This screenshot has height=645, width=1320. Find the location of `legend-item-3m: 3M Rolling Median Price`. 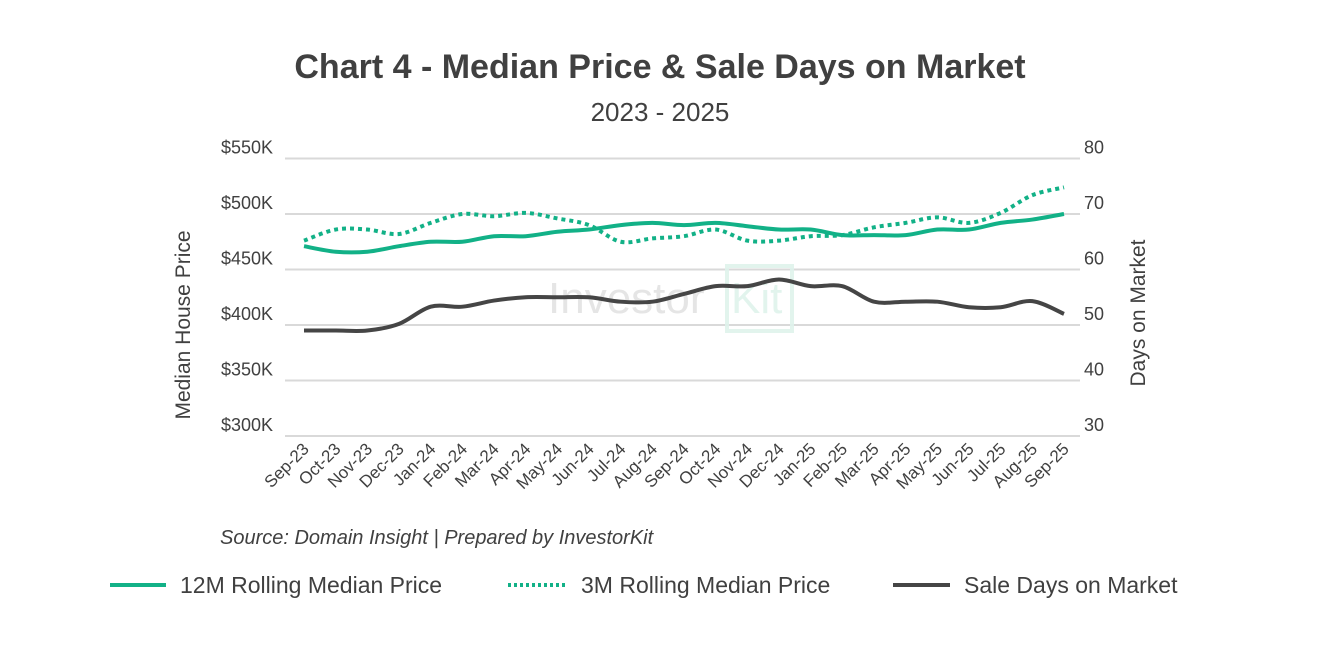

legend-item-3m: 3M Rolling Median Price is located at coordinates (669, 585).